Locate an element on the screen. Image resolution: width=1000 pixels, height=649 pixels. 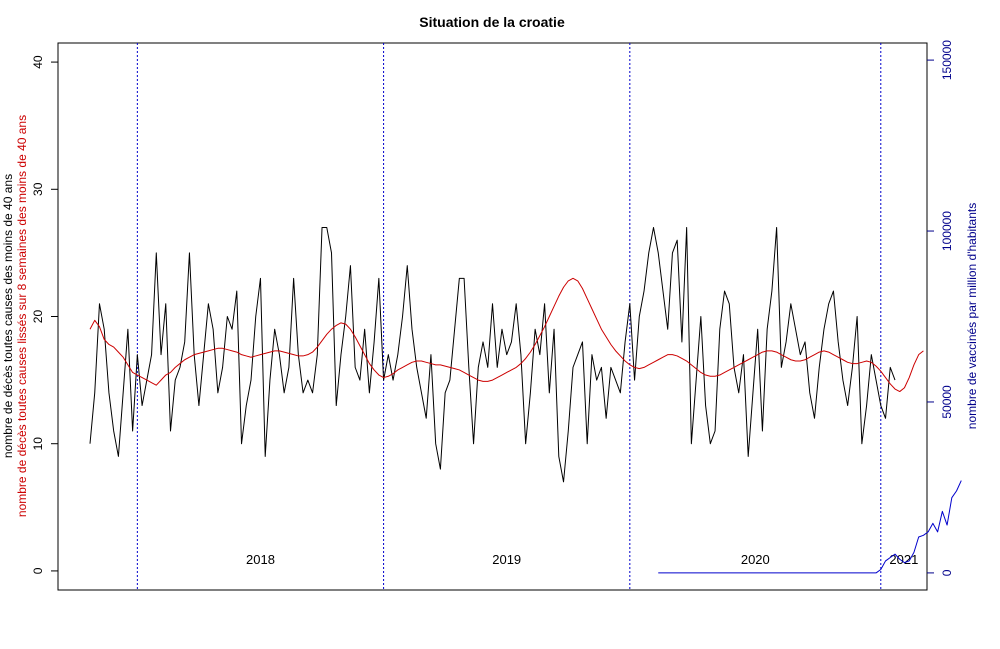
series-line-smoothed-deaths is located at coordinates (506, 335).